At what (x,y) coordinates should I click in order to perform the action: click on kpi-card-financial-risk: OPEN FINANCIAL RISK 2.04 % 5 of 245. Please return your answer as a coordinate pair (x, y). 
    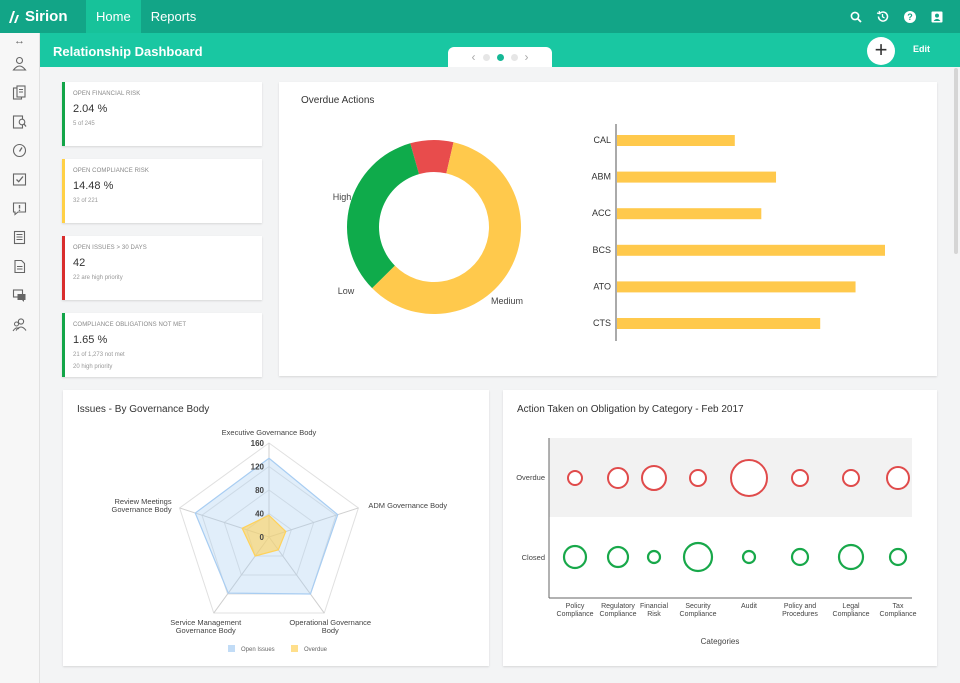
    Looking at the image, I should click on (162, 114).